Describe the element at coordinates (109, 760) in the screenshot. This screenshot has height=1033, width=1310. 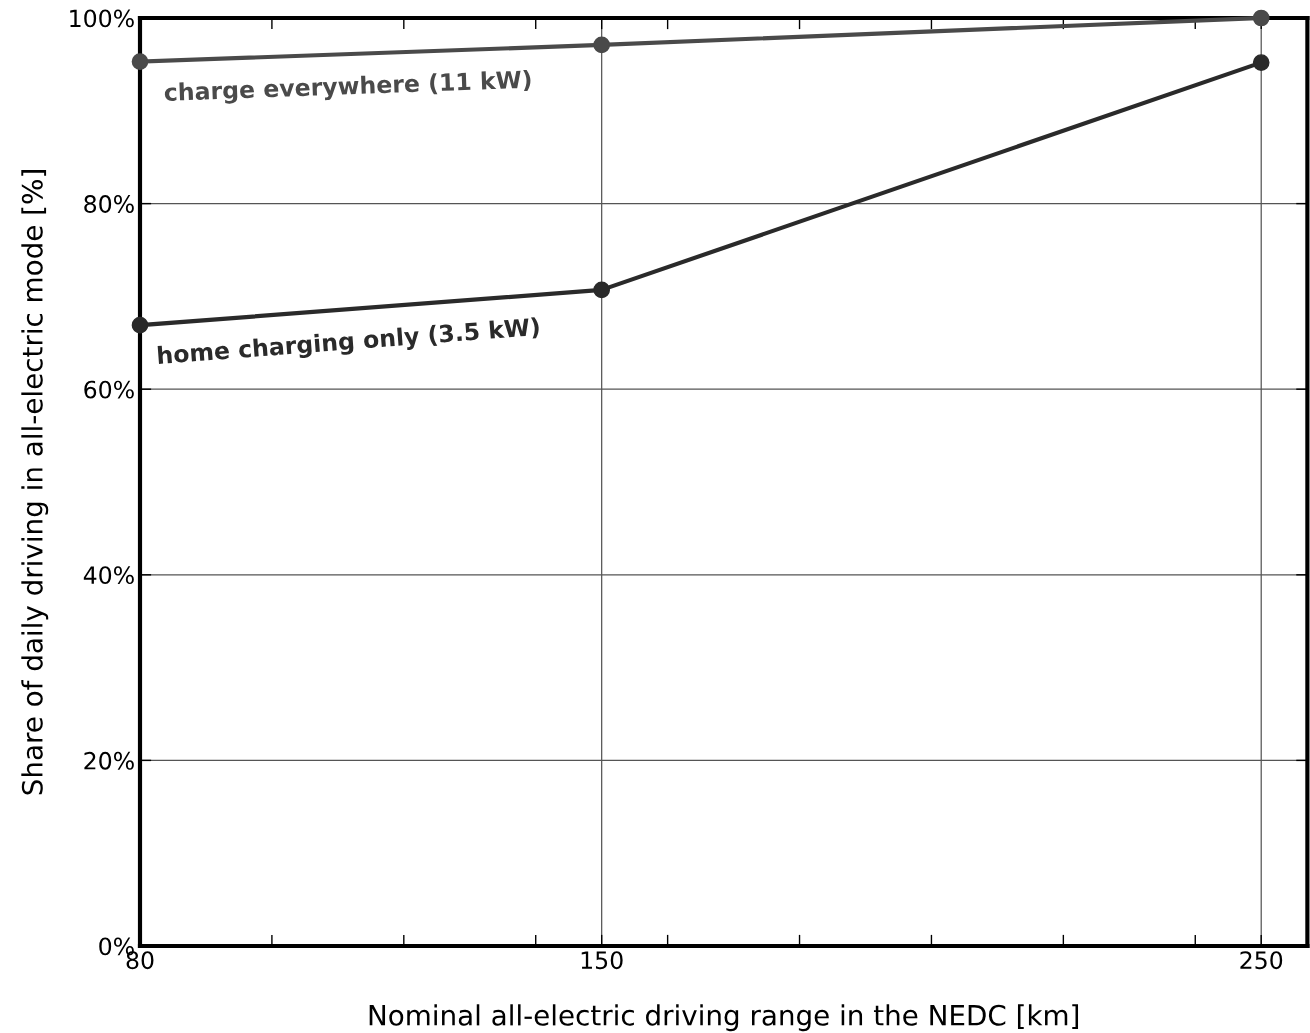
I see `y-tick-label: 20%` at that location.